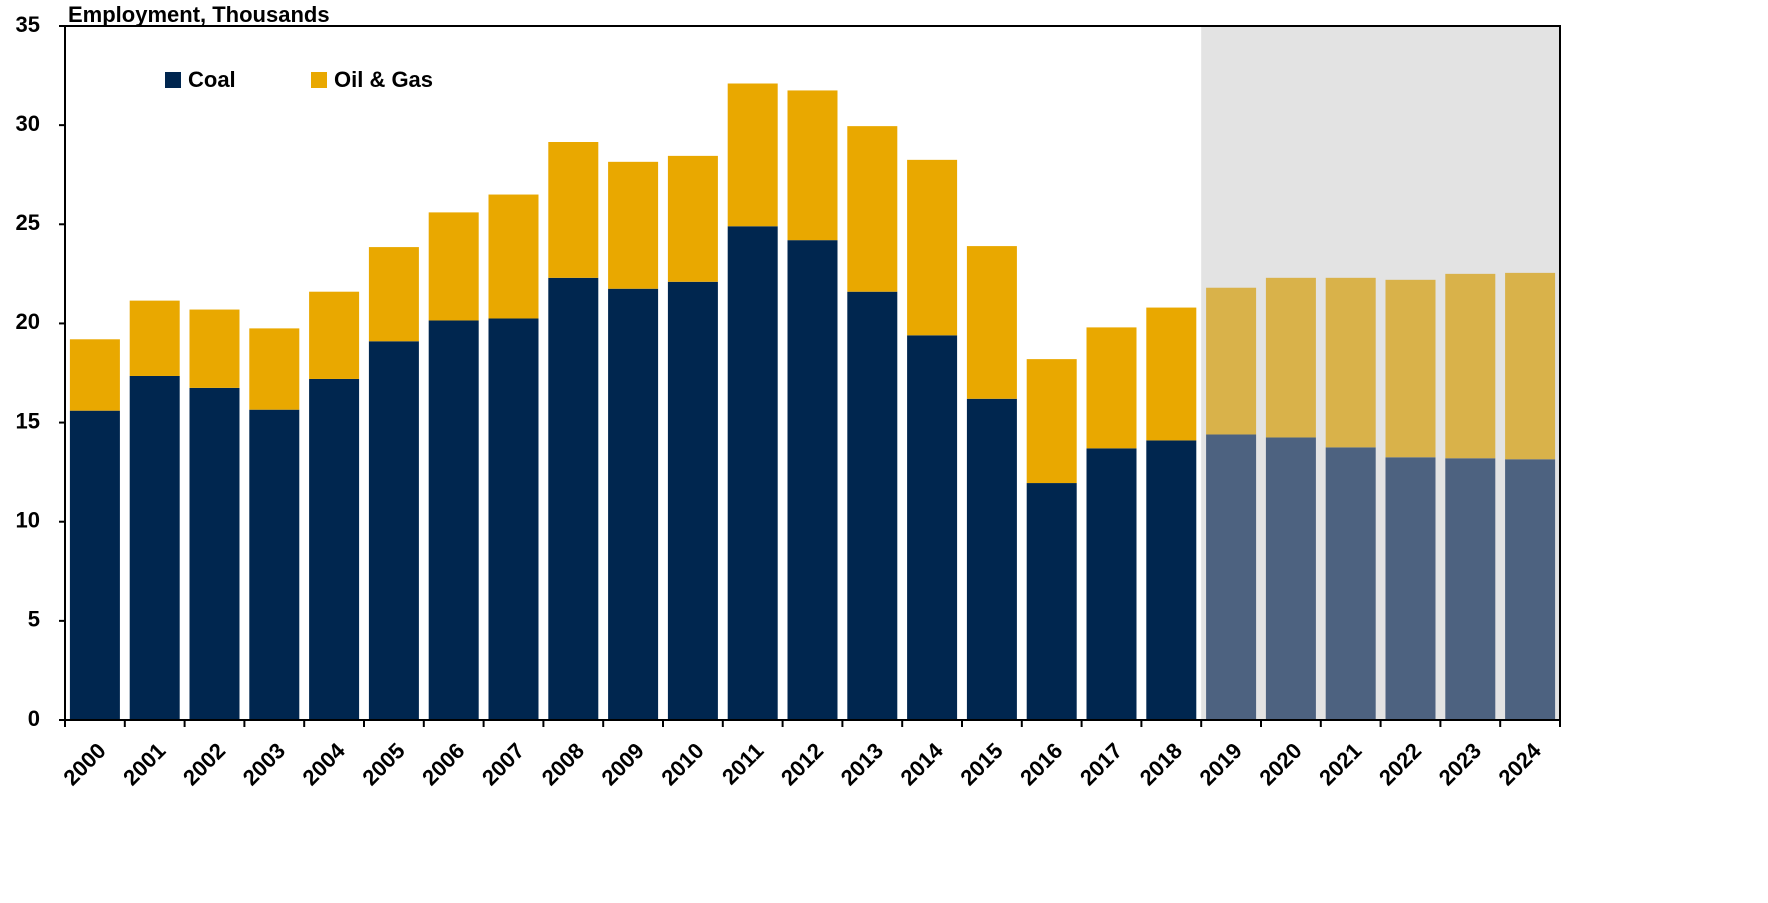 This screenshot has height=903, width=1768. I want to click on legend-label: Coal, so click(212, 79).